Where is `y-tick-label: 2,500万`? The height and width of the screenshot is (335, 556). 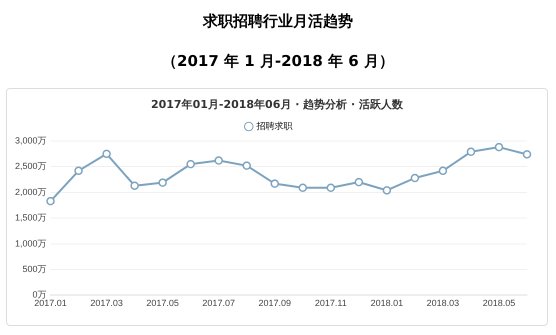
y-tick-label: 2,500万 is located at coordinates (30, 166).